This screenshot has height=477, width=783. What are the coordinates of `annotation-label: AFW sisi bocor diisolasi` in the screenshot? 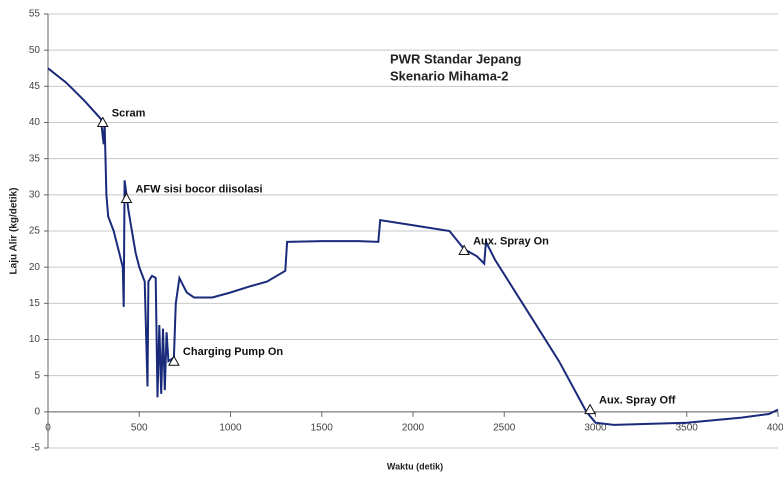 It's located at (198, 189).